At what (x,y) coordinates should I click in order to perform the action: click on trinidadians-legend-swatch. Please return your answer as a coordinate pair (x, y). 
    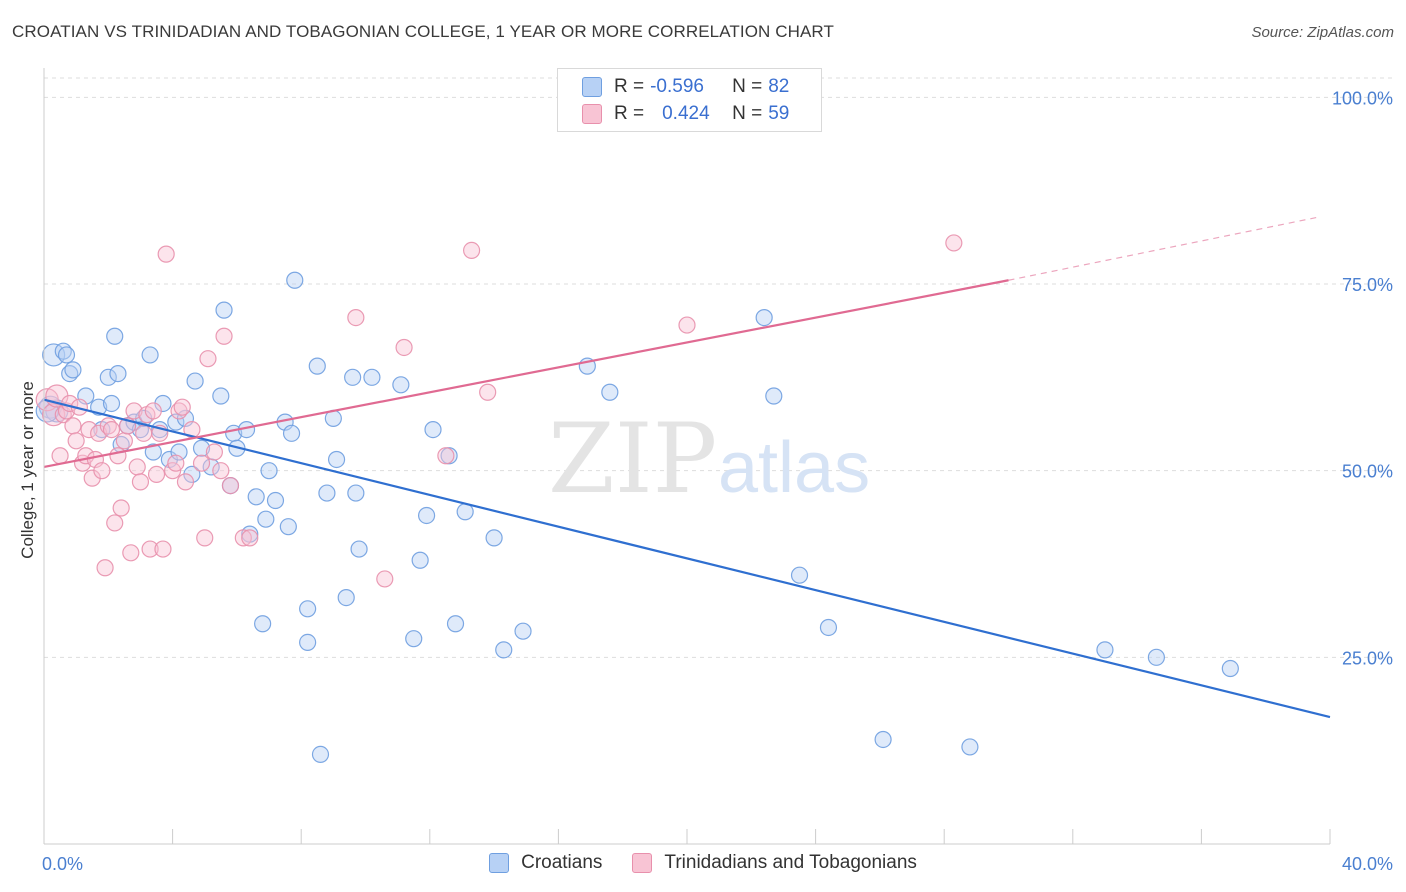
    Looking at the image, I should click on (642, 863).